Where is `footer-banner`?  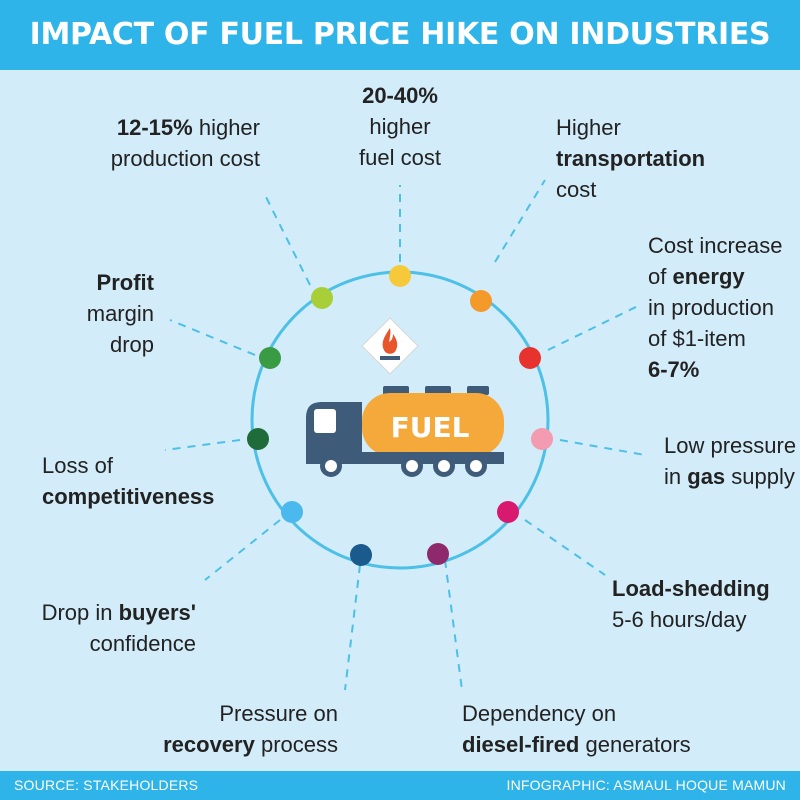 footer-banner is located at coordinates (400, 785).